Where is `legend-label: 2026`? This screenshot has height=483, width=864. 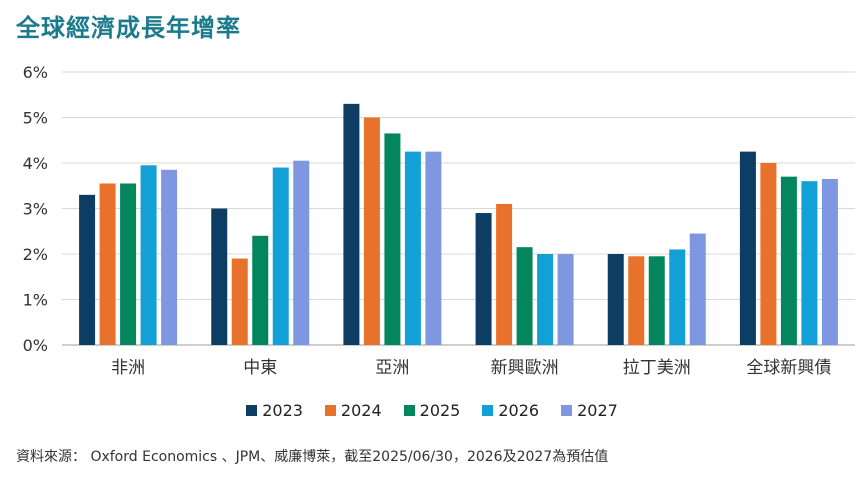 legend-label: 2026 is located at coordinates (519, 410).